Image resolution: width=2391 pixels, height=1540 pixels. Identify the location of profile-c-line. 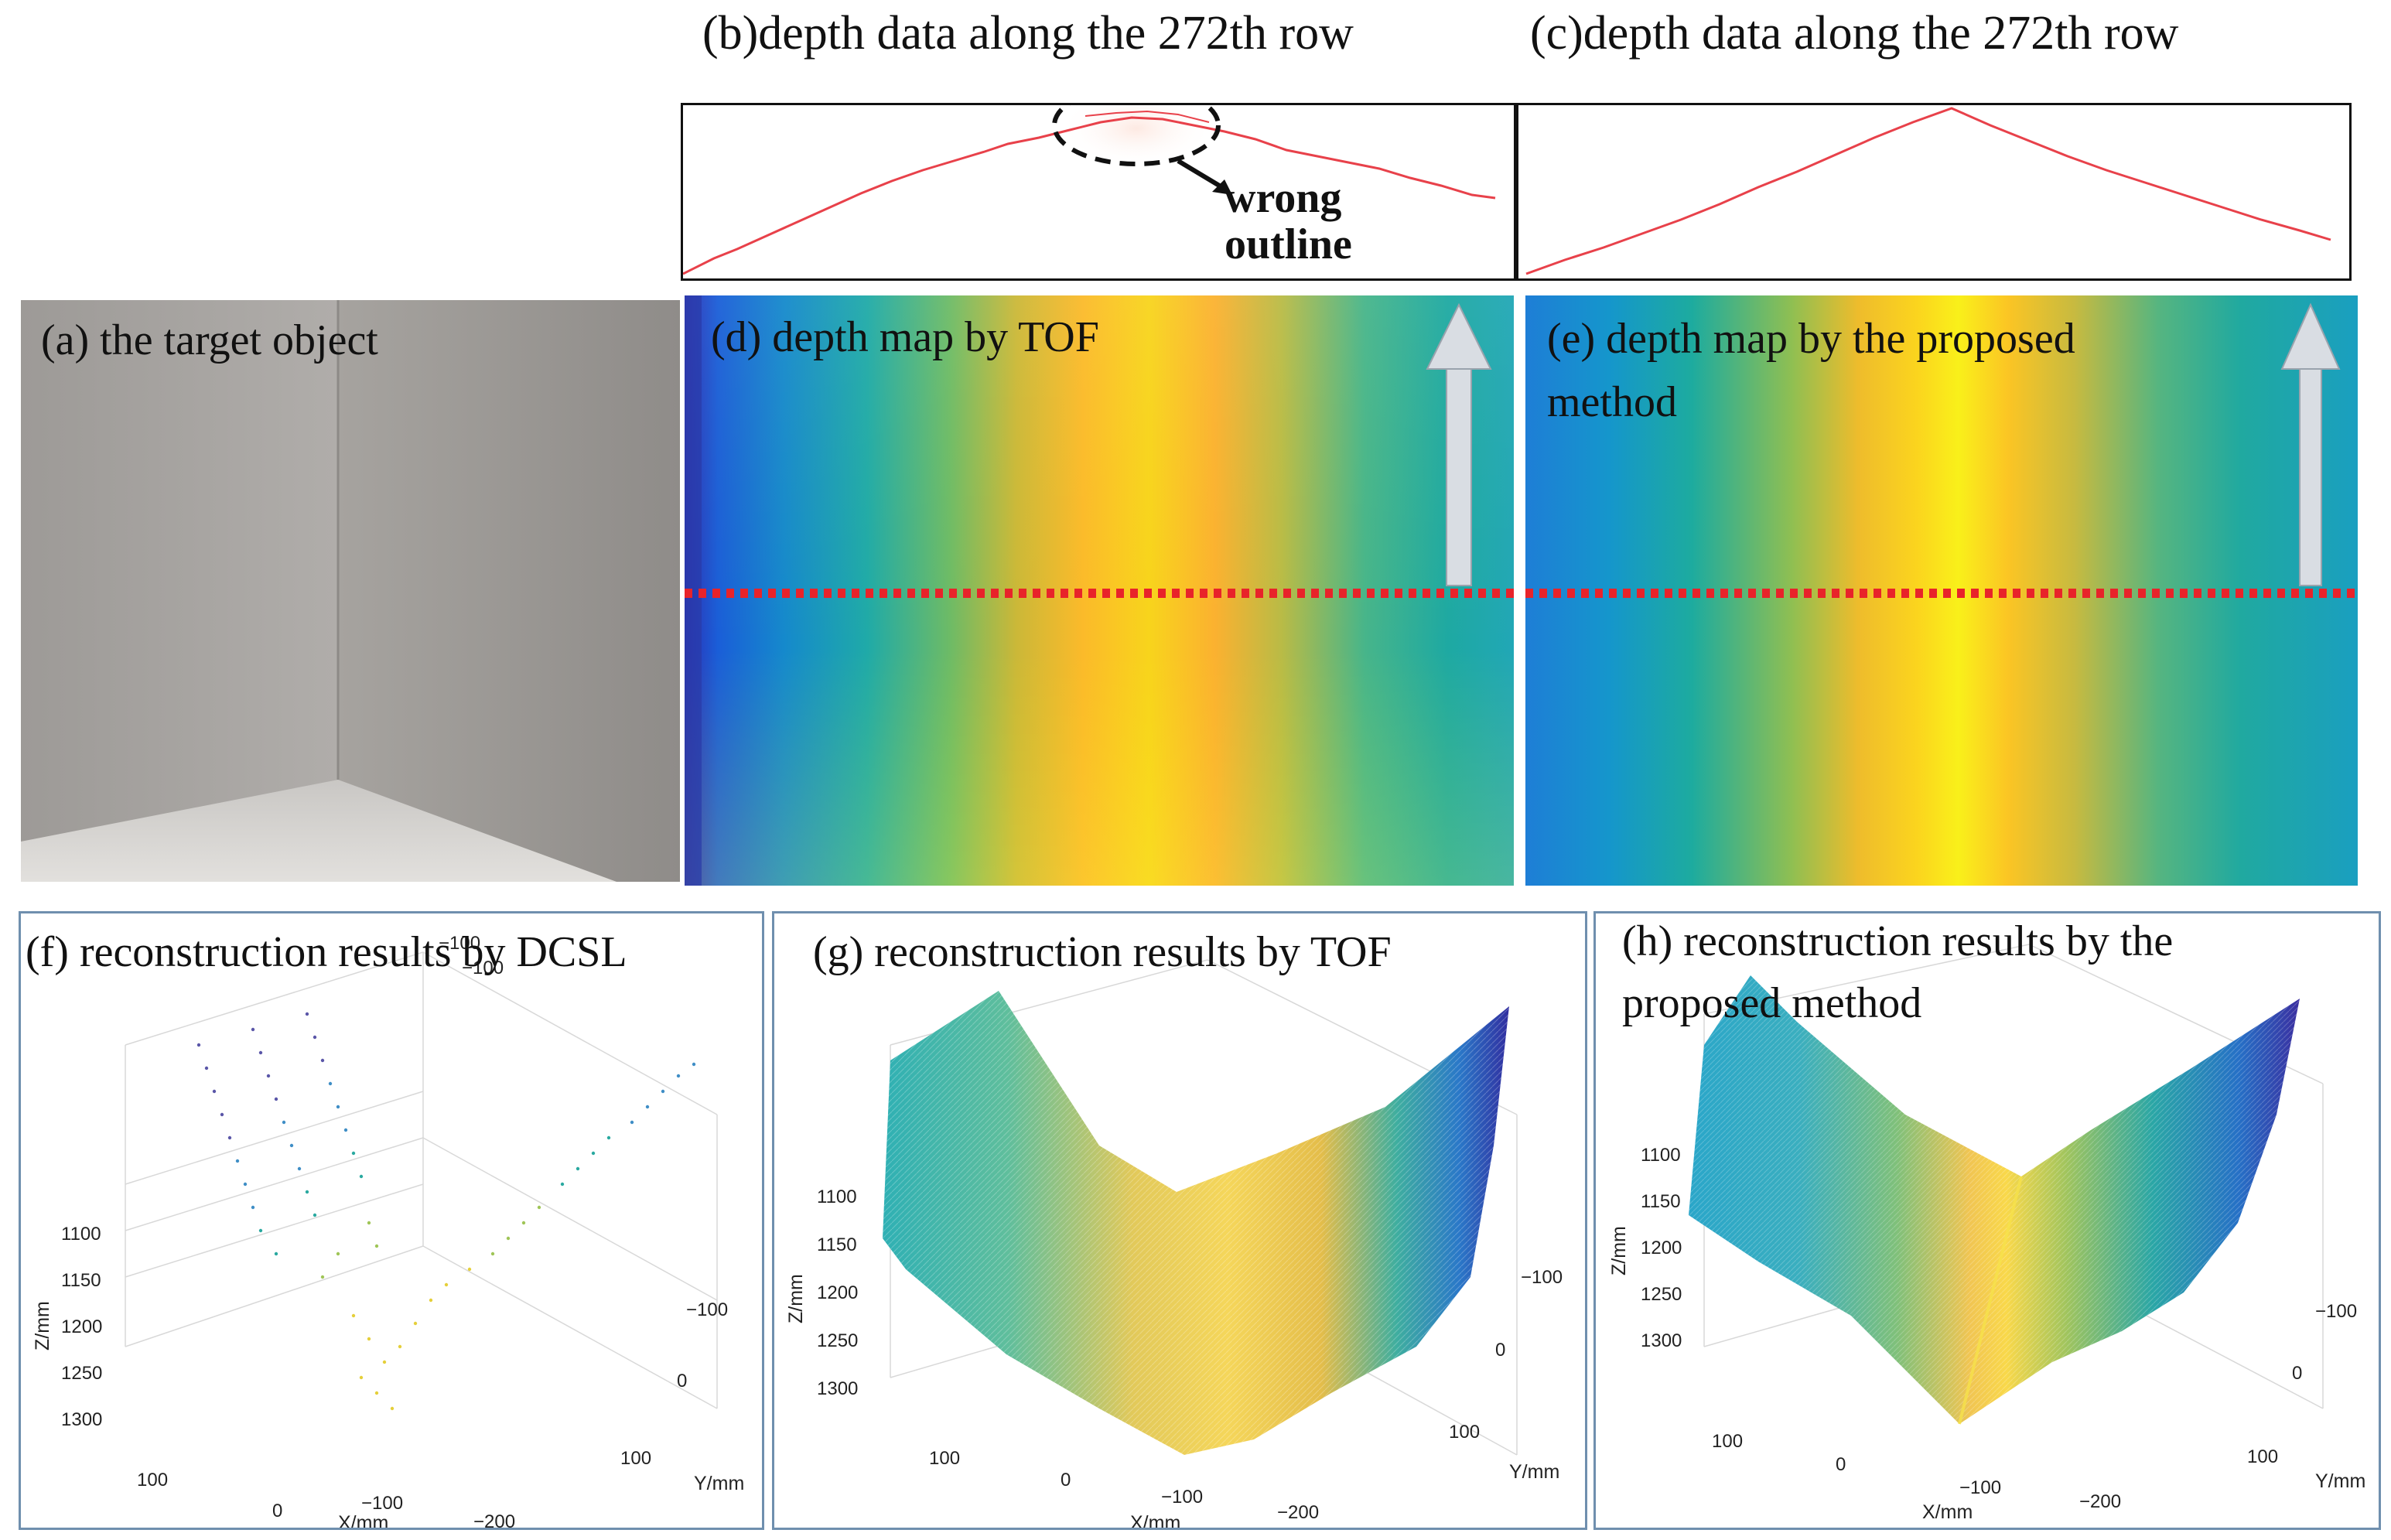
(1928, 191).